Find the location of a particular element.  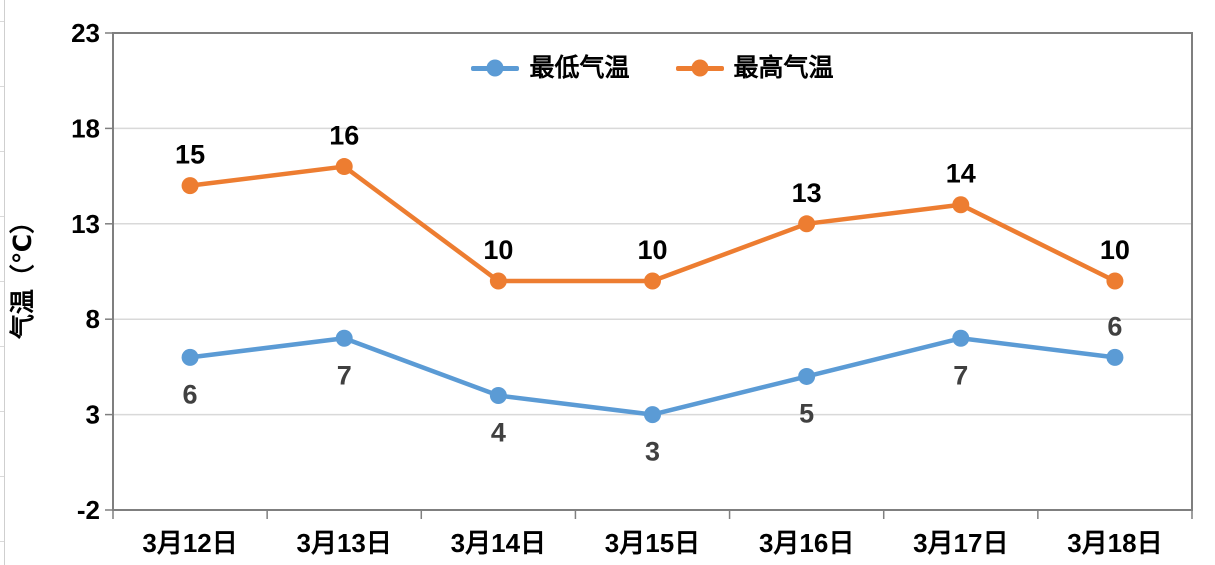

y-tick-label: 13 is located at coordinates (85, 224).